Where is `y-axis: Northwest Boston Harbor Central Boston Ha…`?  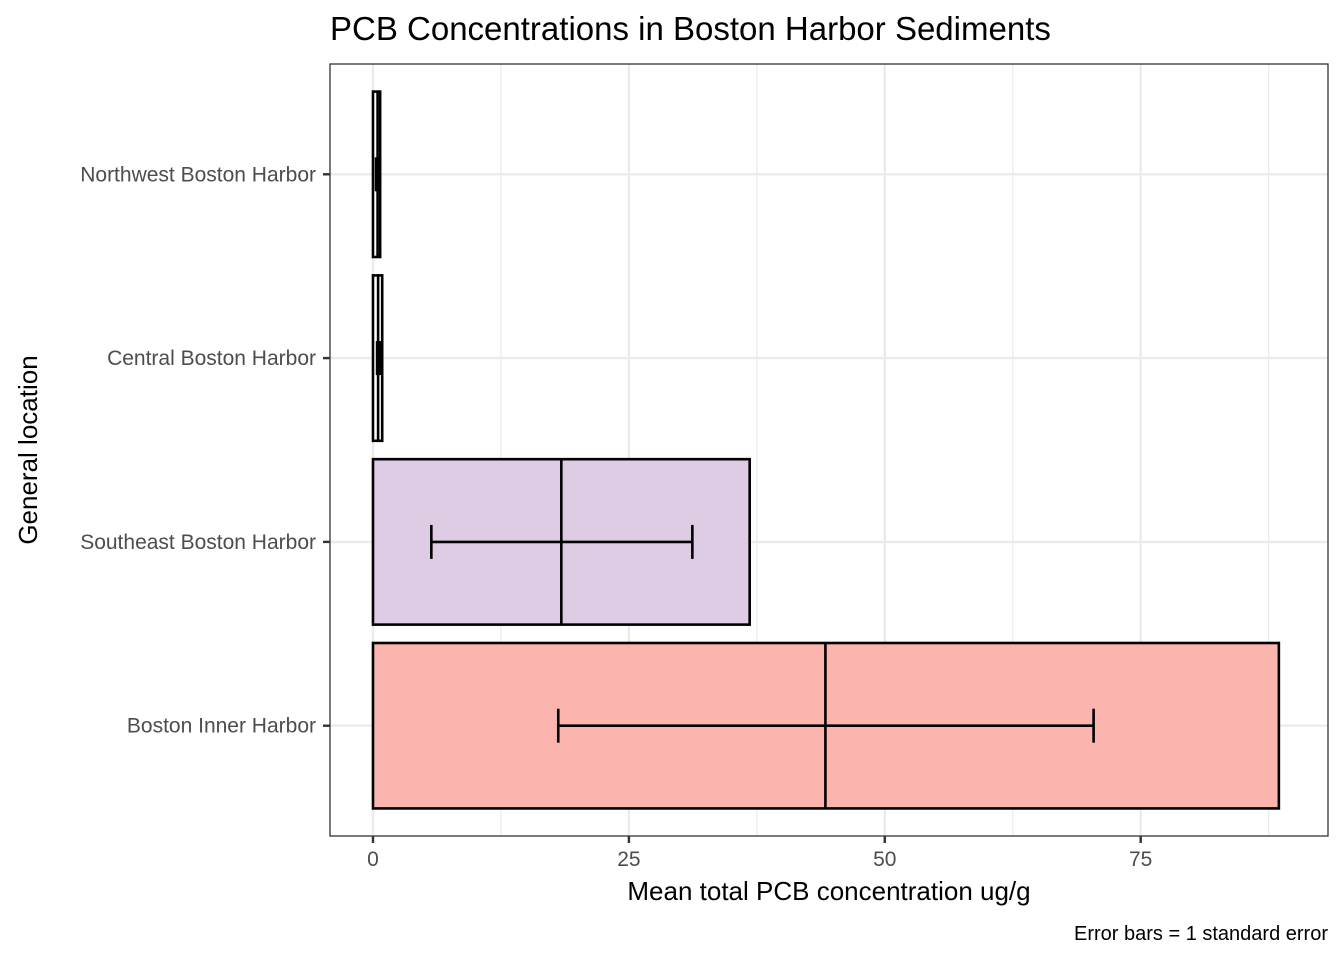 y-axis: Northwest Boston Harbor Central Boston Ha… is located at coordinates (205, 450).